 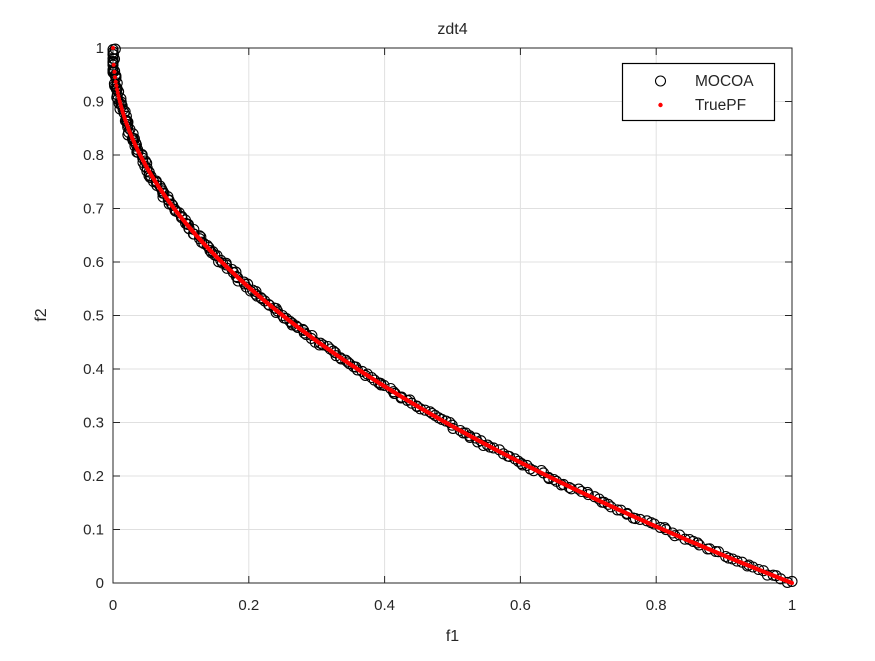 I want to click on legend-marker-mocoa-icon, so click(x=660, y=81).